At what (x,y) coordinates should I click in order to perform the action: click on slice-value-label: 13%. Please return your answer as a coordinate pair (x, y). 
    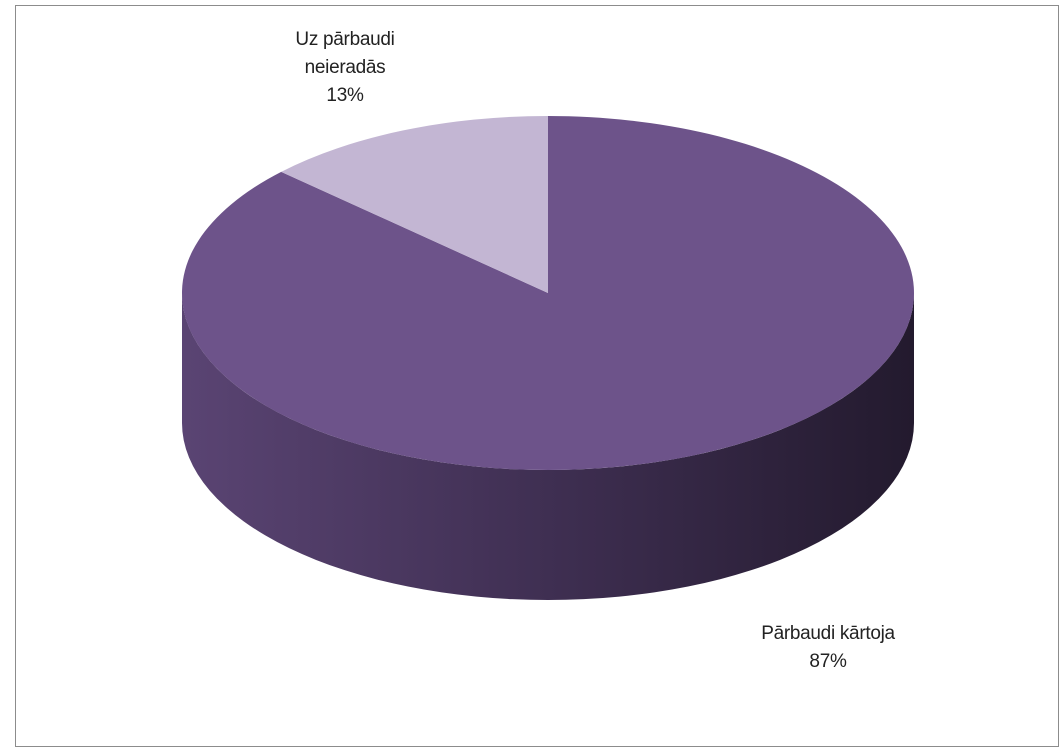
    Looking at the image, I should click on (345, 95).